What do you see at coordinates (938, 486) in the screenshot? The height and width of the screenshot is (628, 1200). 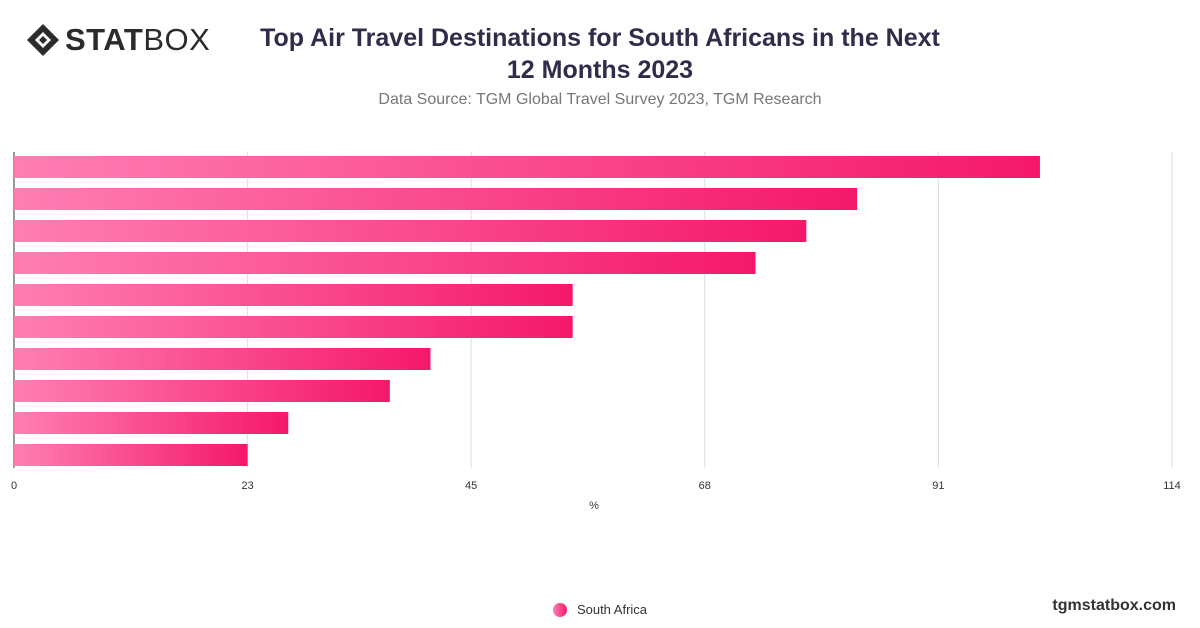 I see `x-tick-label: 91` at bounding box center [938, 486].